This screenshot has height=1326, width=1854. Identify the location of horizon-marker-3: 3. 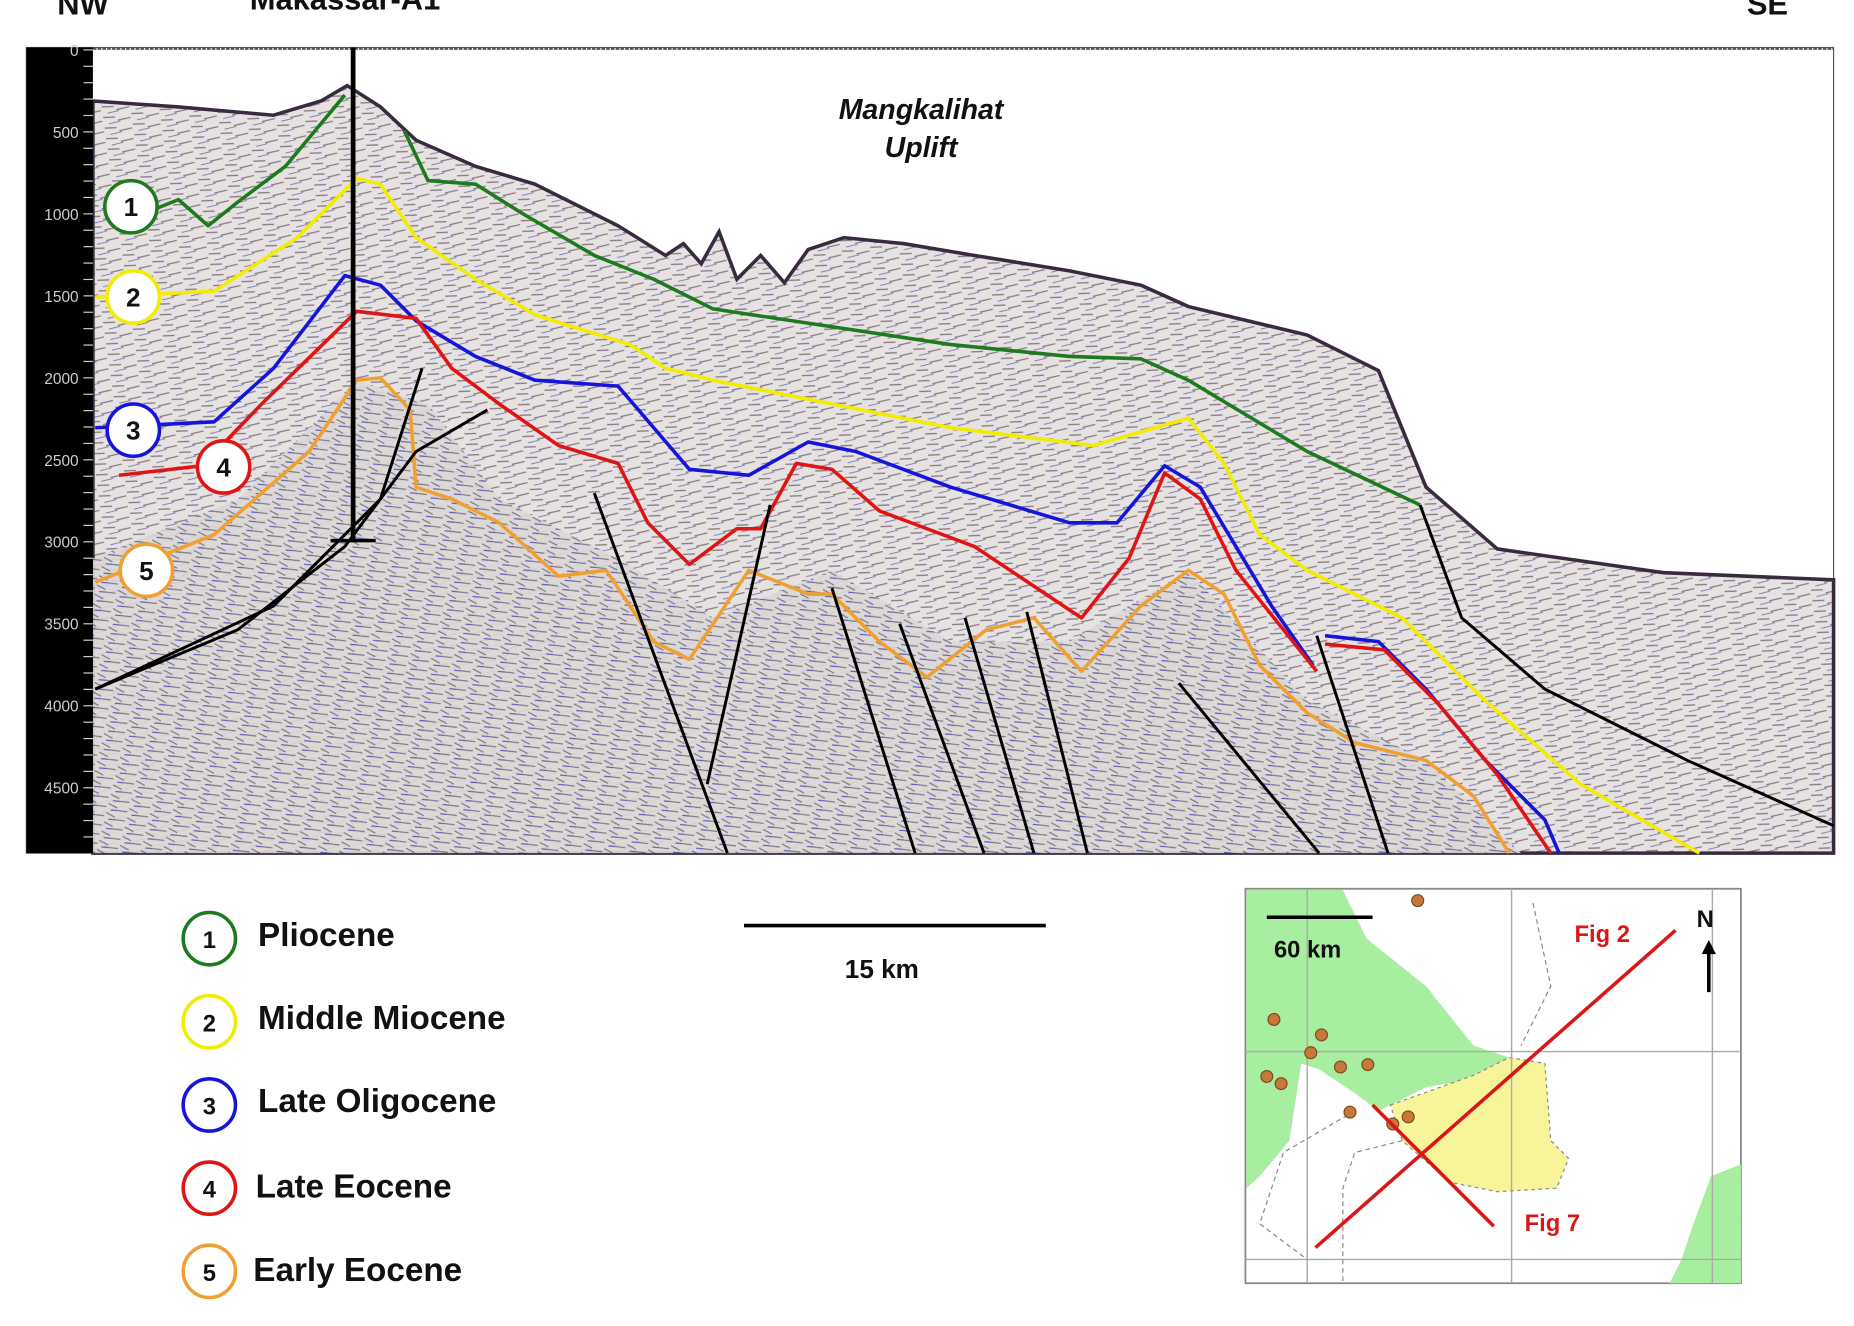
(133, 430).